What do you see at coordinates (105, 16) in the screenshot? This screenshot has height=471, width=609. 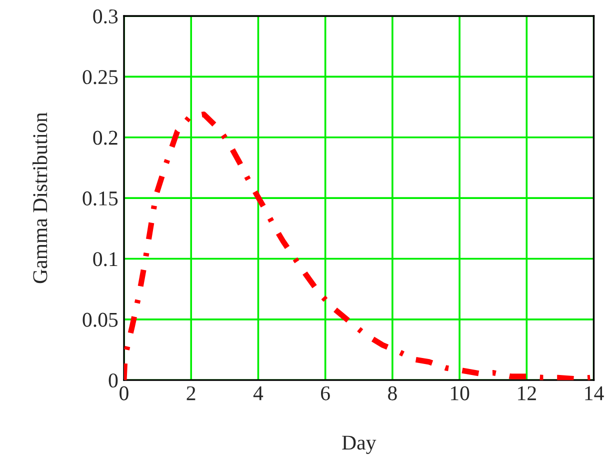 I see `y-tick-label: 0.3` at bounding box center [105, 16].